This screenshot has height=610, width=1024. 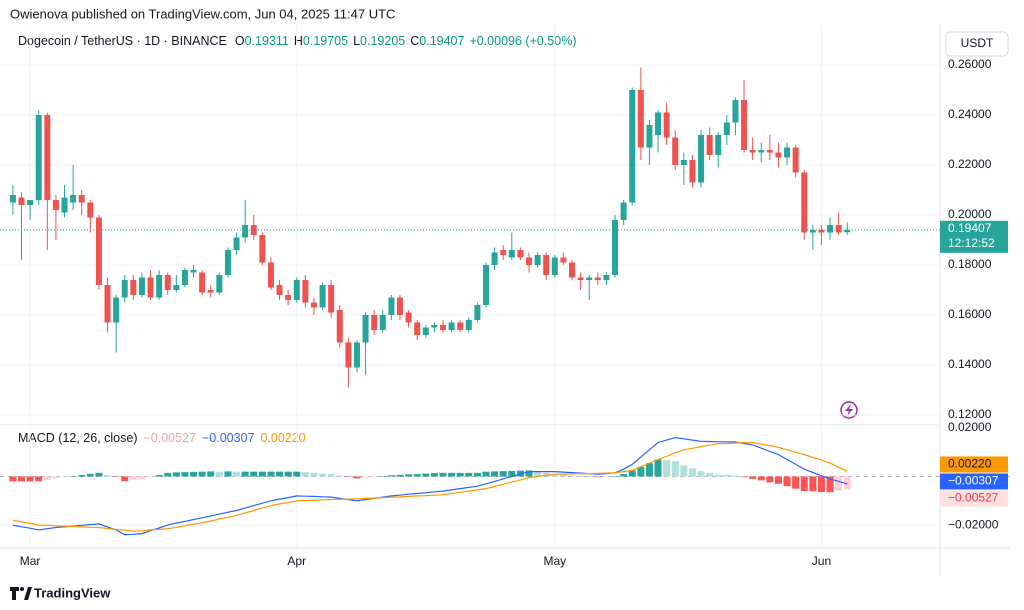 I want to click on currency-box, so click(x=977, y=44).